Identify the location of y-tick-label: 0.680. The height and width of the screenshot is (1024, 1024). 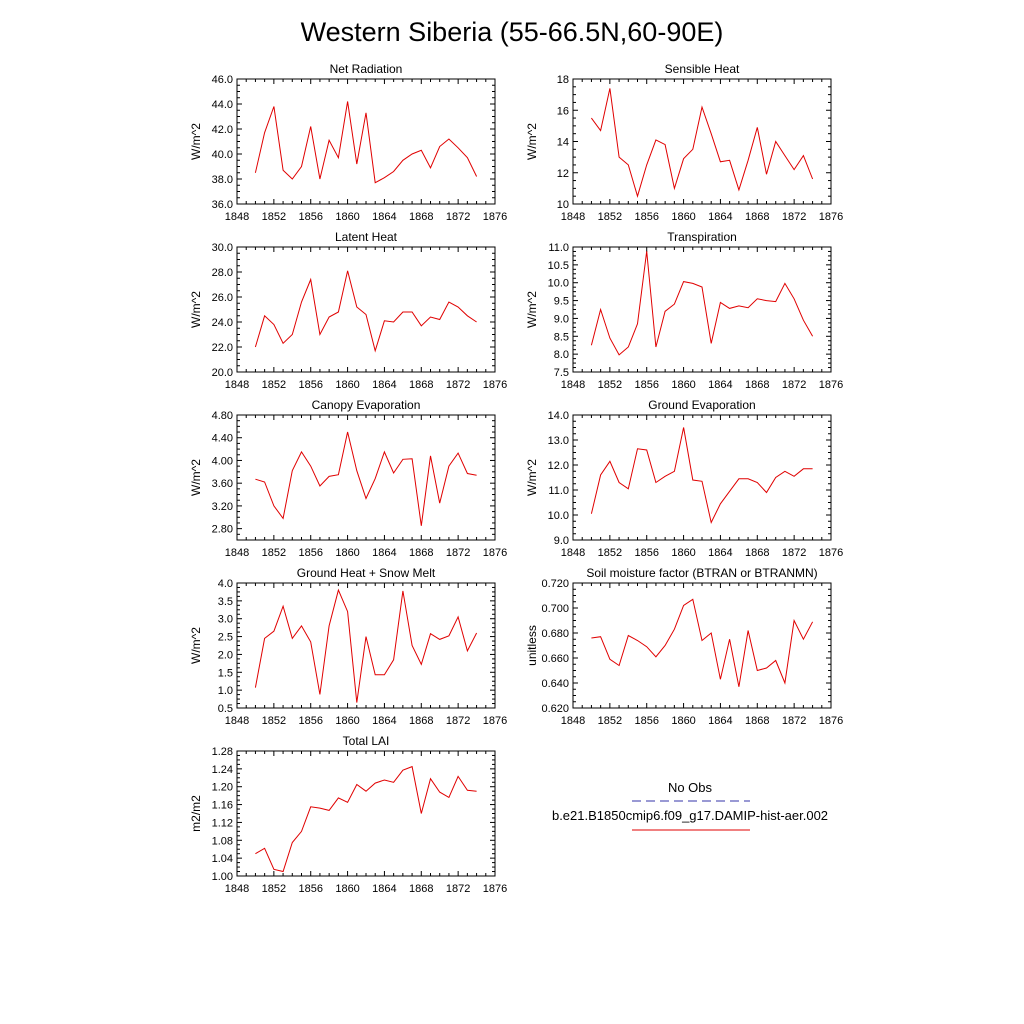
(555, 634).